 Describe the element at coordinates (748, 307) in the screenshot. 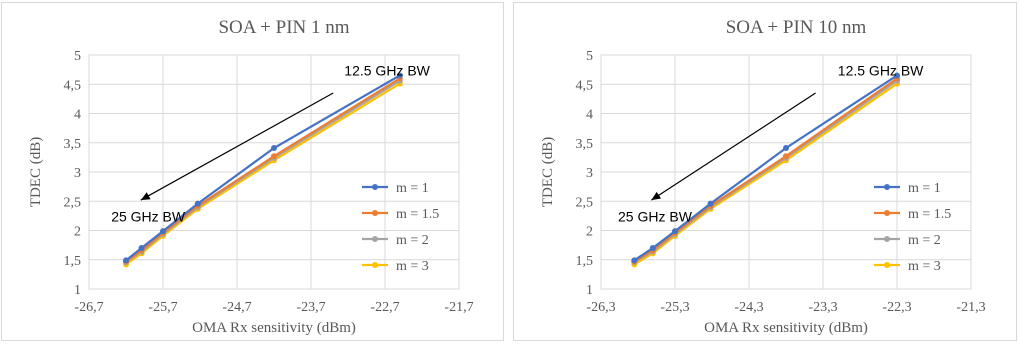

I see `x-tick-label: -24,3` at that location.